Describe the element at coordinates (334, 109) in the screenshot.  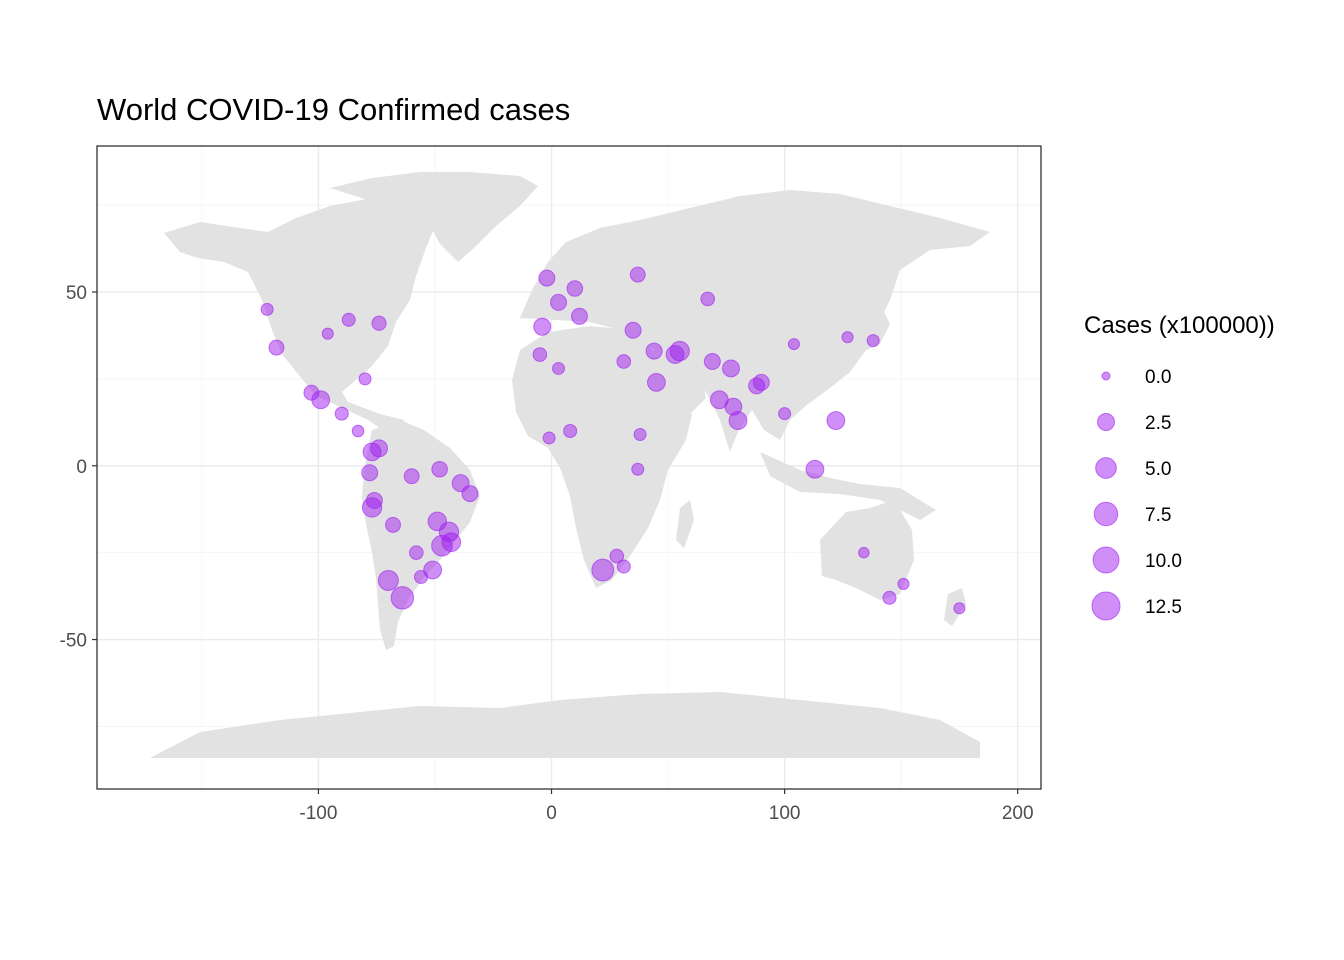
I see `chart-title: World COVID-19 Confirmed cases` at that location.